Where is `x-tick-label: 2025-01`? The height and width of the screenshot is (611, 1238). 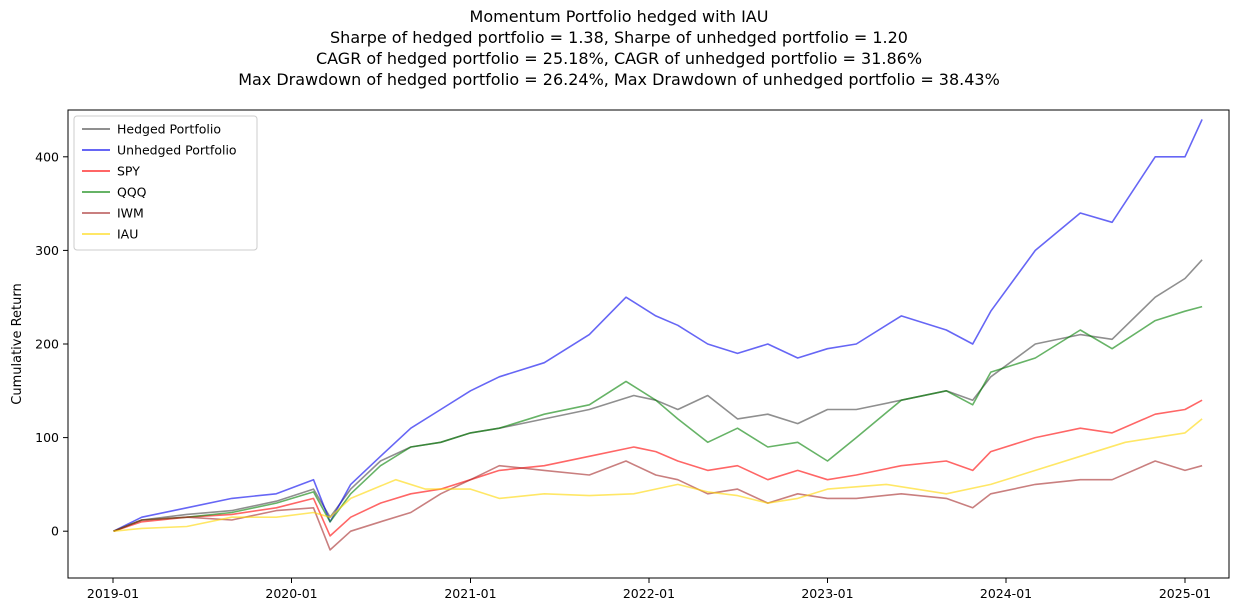
x-tick-label: 2025-01 is located at coordinates (1185, 593).